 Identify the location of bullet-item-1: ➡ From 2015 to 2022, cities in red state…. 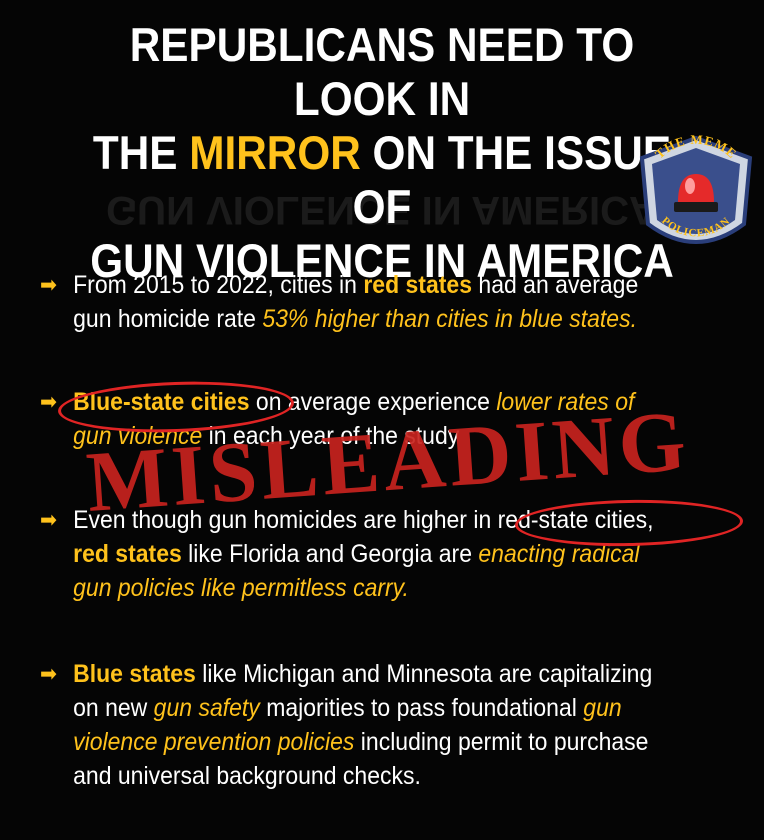
(357, 302).